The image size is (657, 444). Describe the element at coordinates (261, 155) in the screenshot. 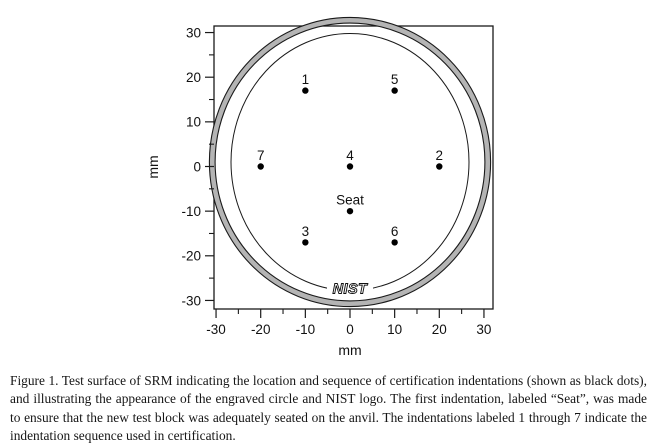

I see `indentation-label-7: 7` at that location.